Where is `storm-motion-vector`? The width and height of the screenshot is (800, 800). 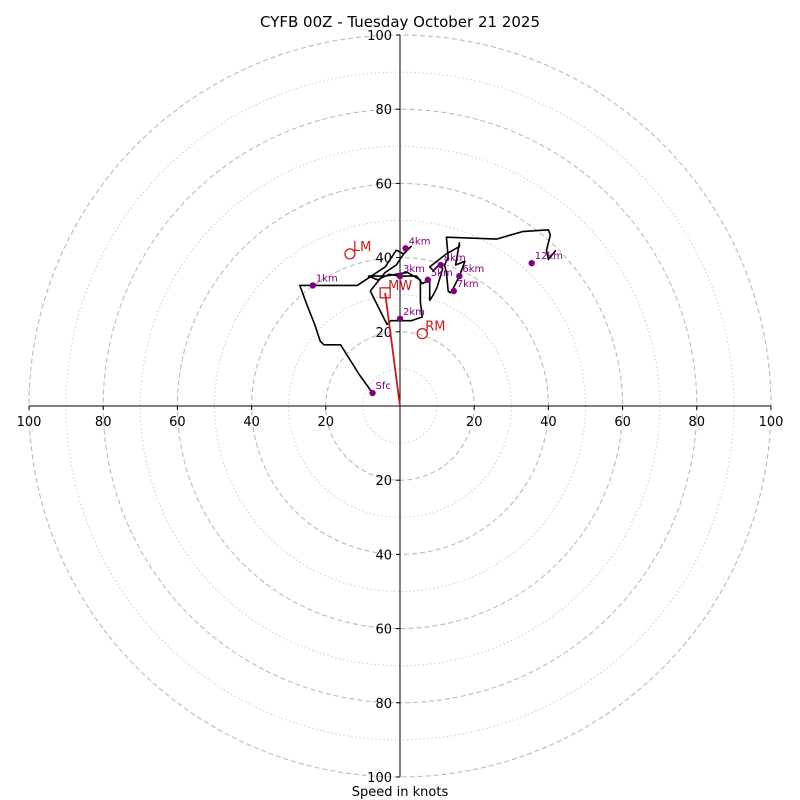
storm-motion-vector is located at coordinates (392, 349).